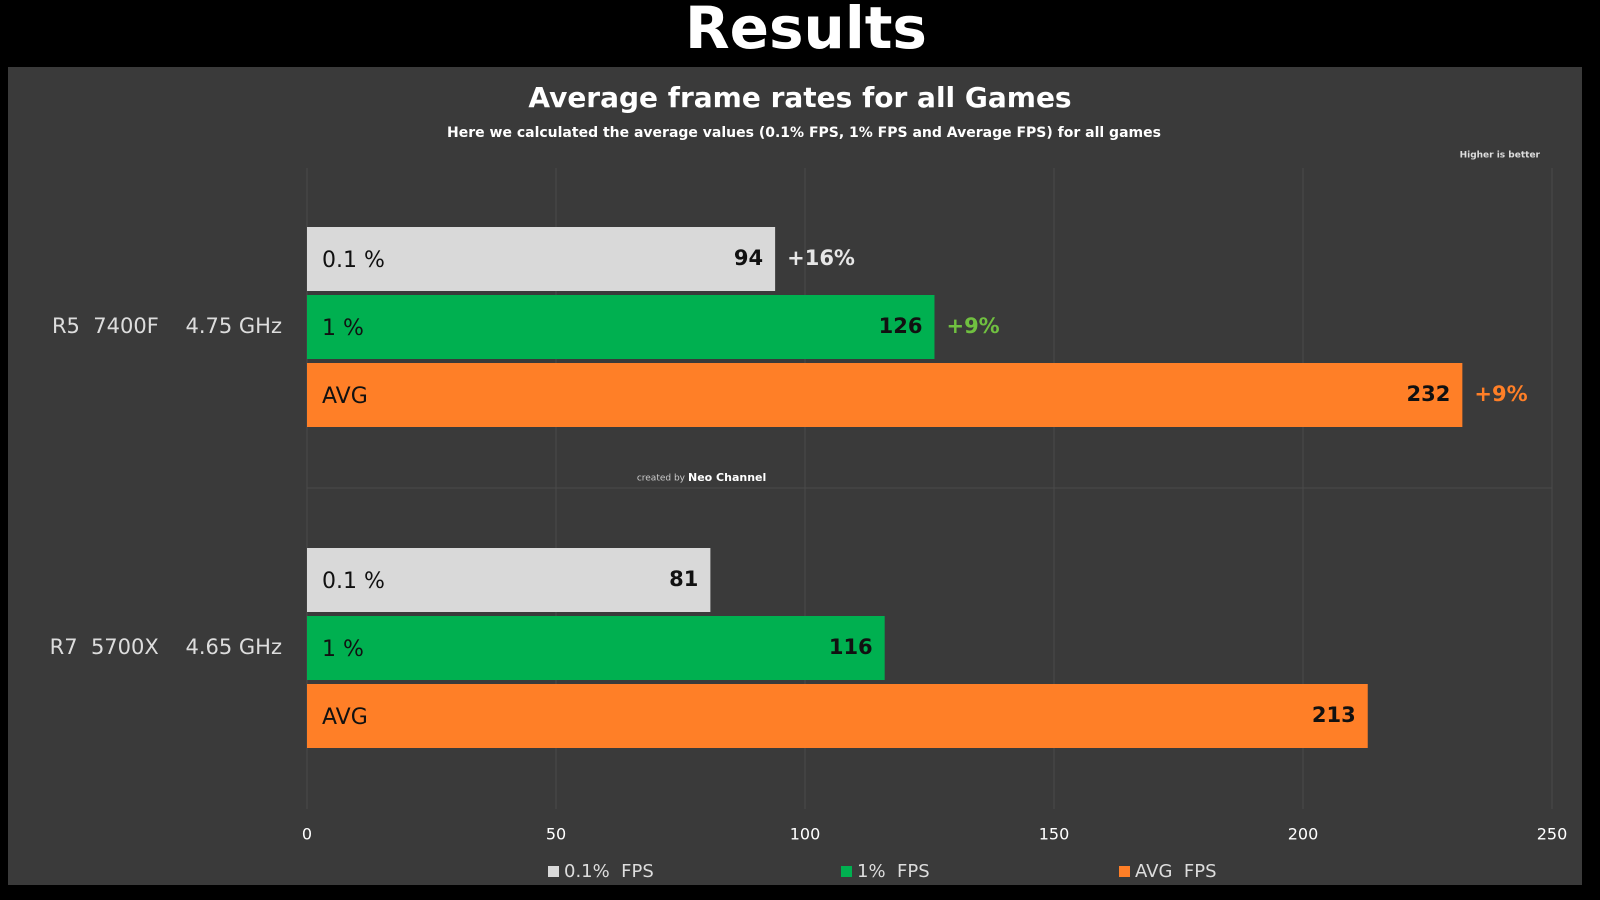 Image resolution: width=1600 pixels, height=900 pixels. What do you see at coordinates (661, 479) in the screenshot?
I see `credit-prefix: created by` at bounding box center [661, 479].